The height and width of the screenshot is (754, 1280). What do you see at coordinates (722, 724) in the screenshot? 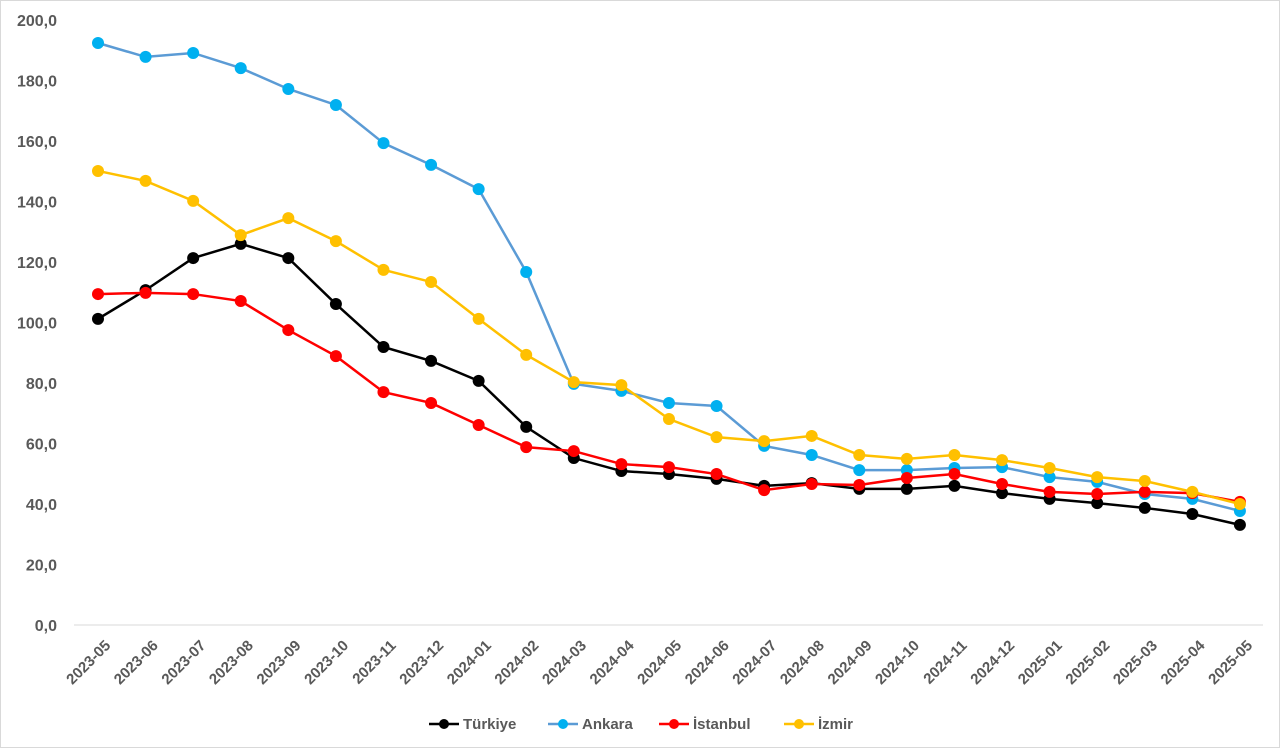
I see `legend-label: İstanbul` at bounding box center [722, 724].